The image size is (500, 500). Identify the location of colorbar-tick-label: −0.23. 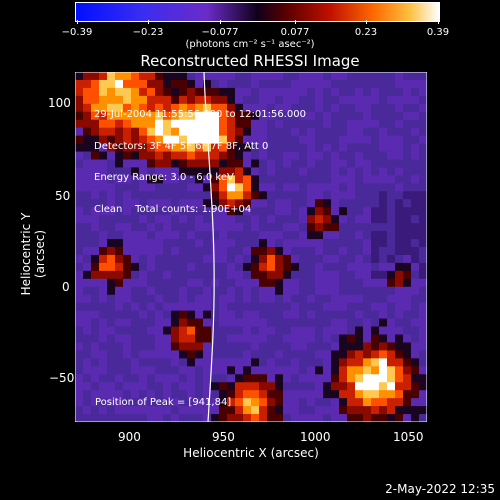
(148, 32).